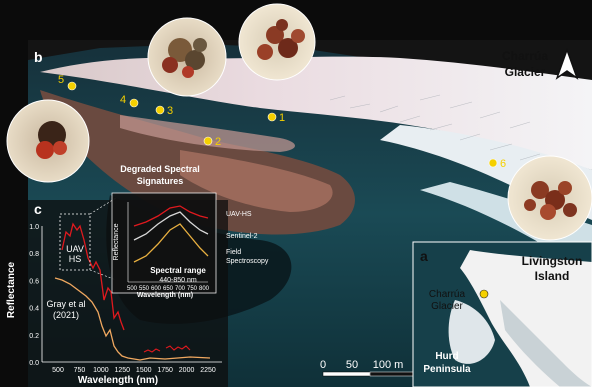 This screenshot has width=592, height=387. Describe the element at coordinates (208, 370) in the screenshot. I see `chart-x-tick: 2250` at that location.